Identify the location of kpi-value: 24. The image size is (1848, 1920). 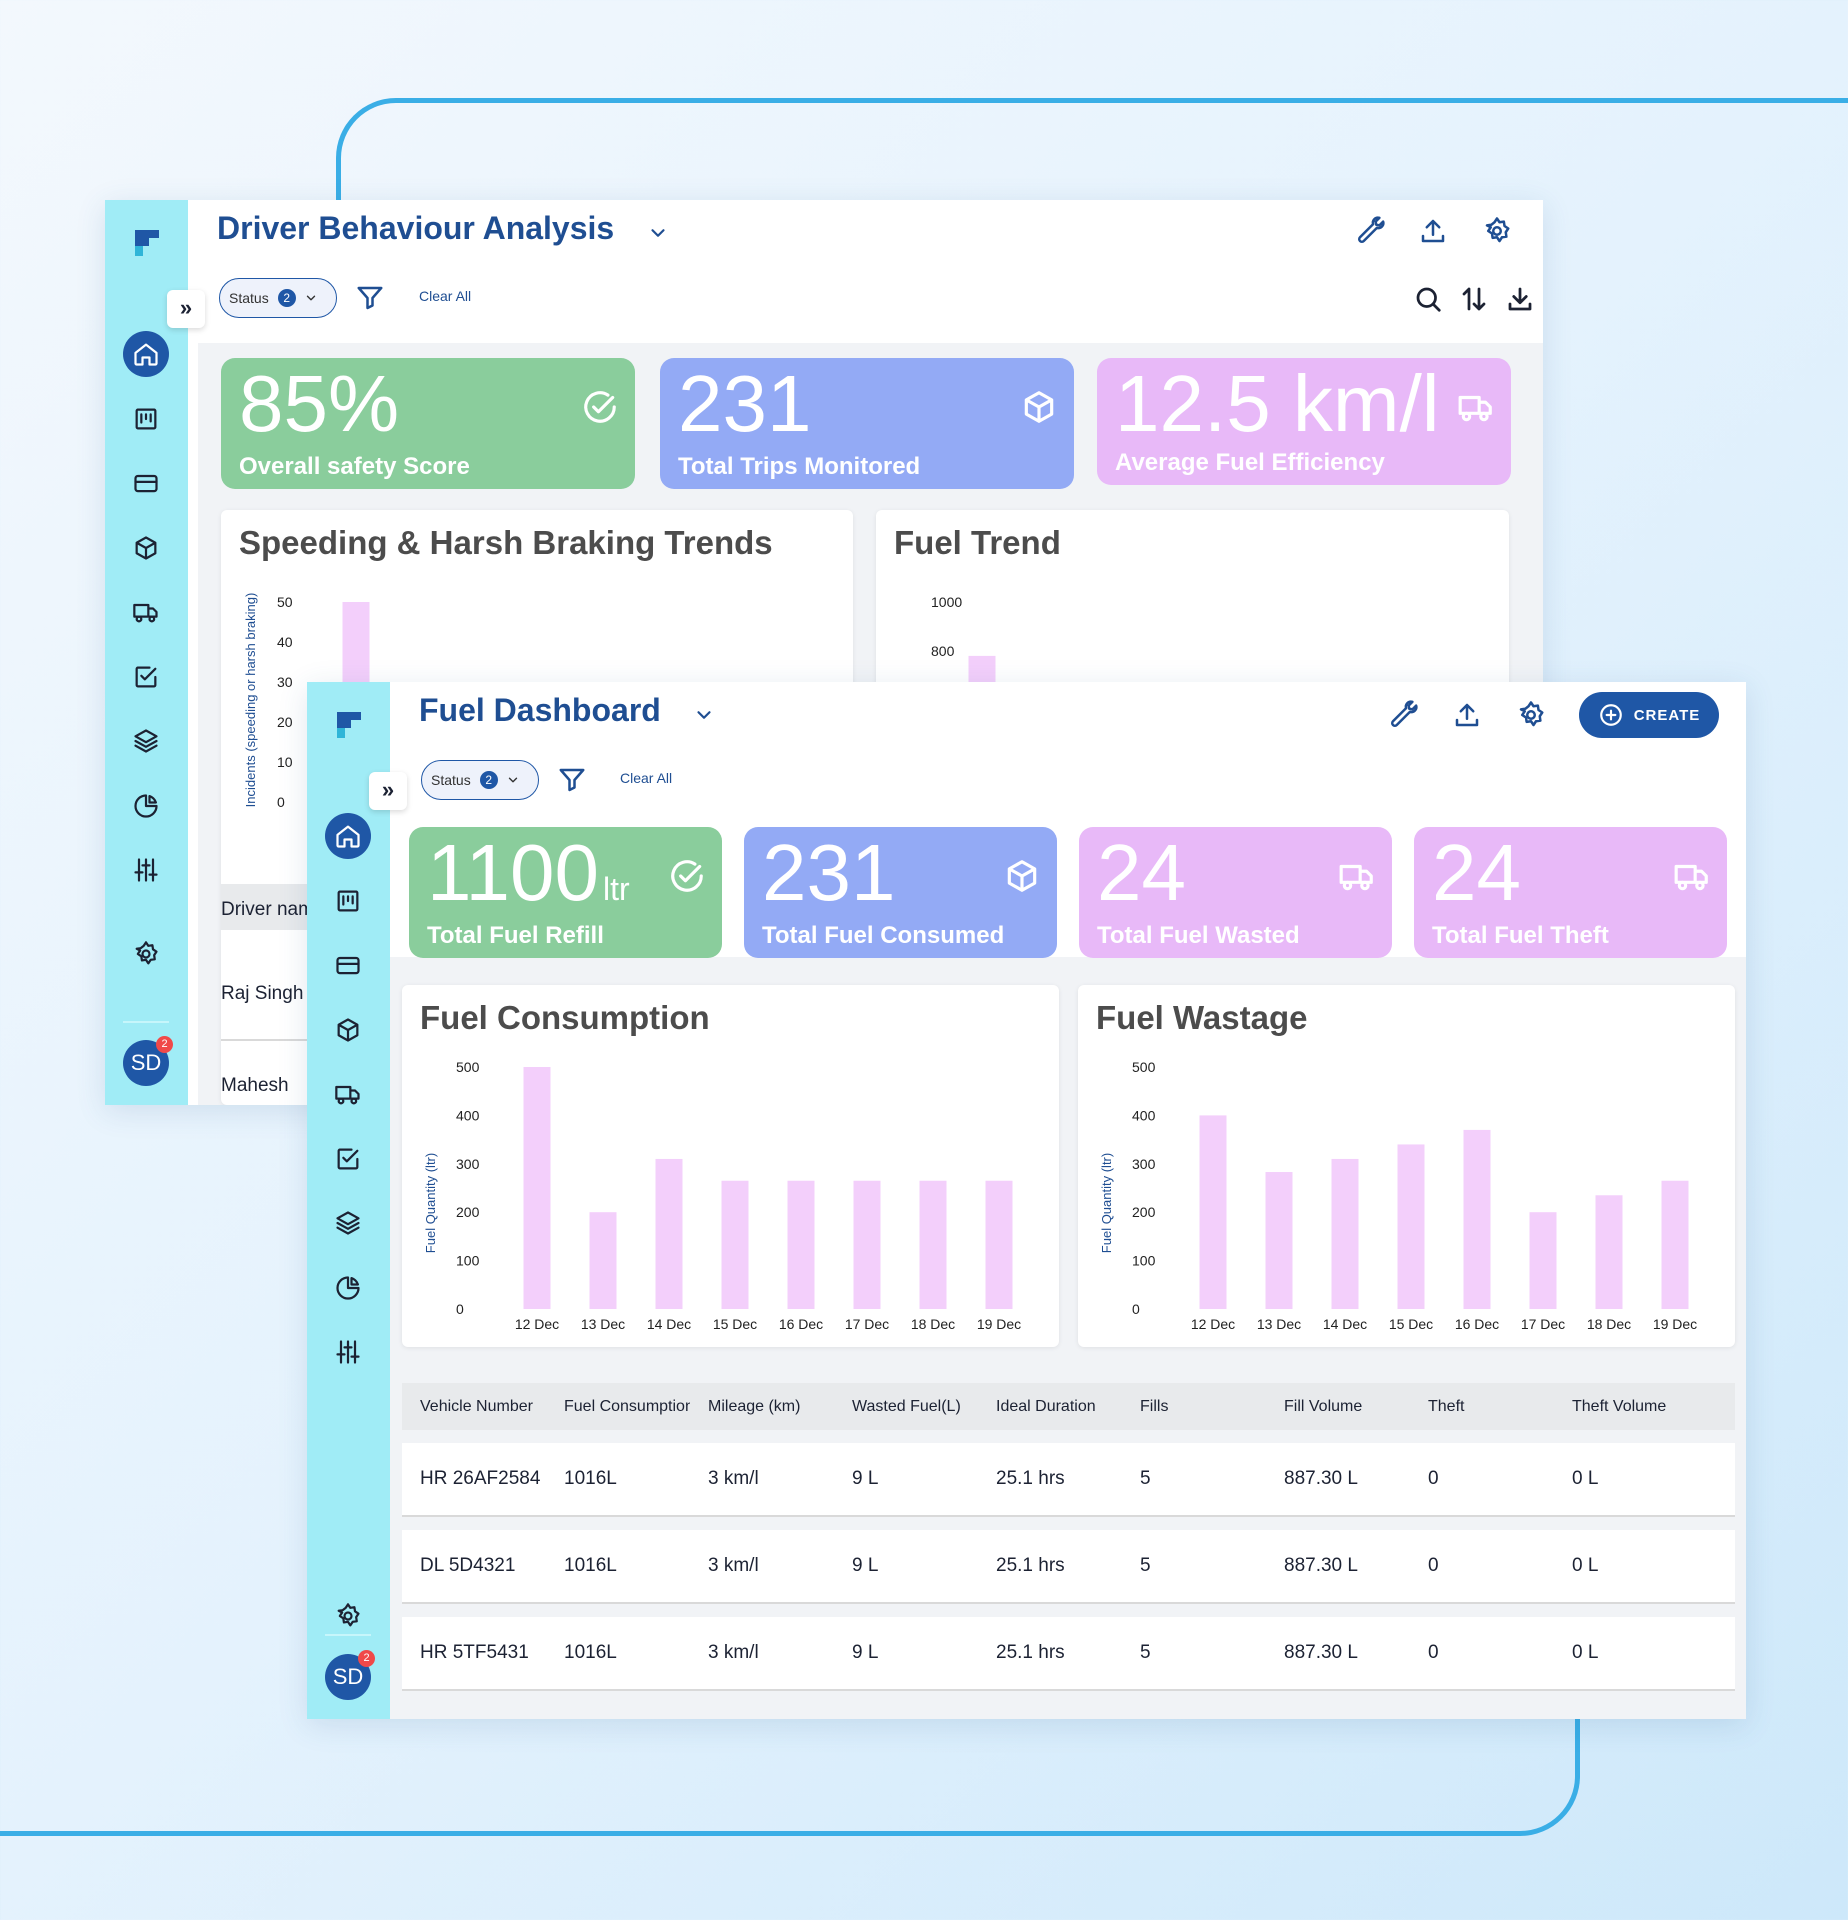
(1141, 872).